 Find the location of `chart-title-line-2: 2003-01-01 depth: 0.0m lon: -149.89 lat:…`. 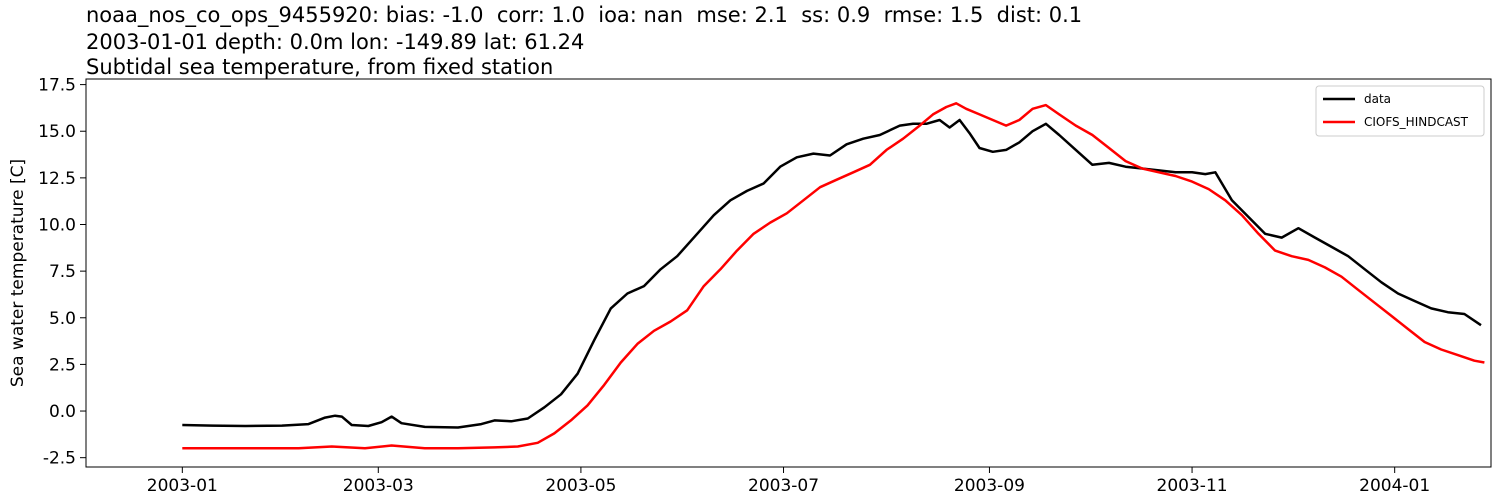

chart-title-line-2: 2003-01-01 depth: 0.0m lon: -149.89 lat:… is located at coordinates (335, 42).